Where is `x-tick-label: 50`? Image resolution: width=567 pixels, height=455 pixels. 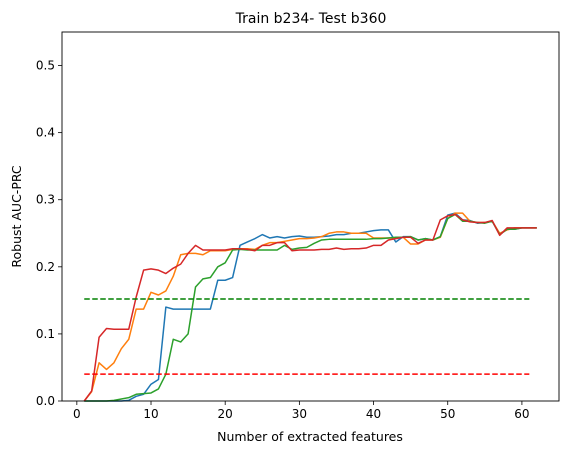 x-tick-label: 50 is located at coordinates (447, 414).